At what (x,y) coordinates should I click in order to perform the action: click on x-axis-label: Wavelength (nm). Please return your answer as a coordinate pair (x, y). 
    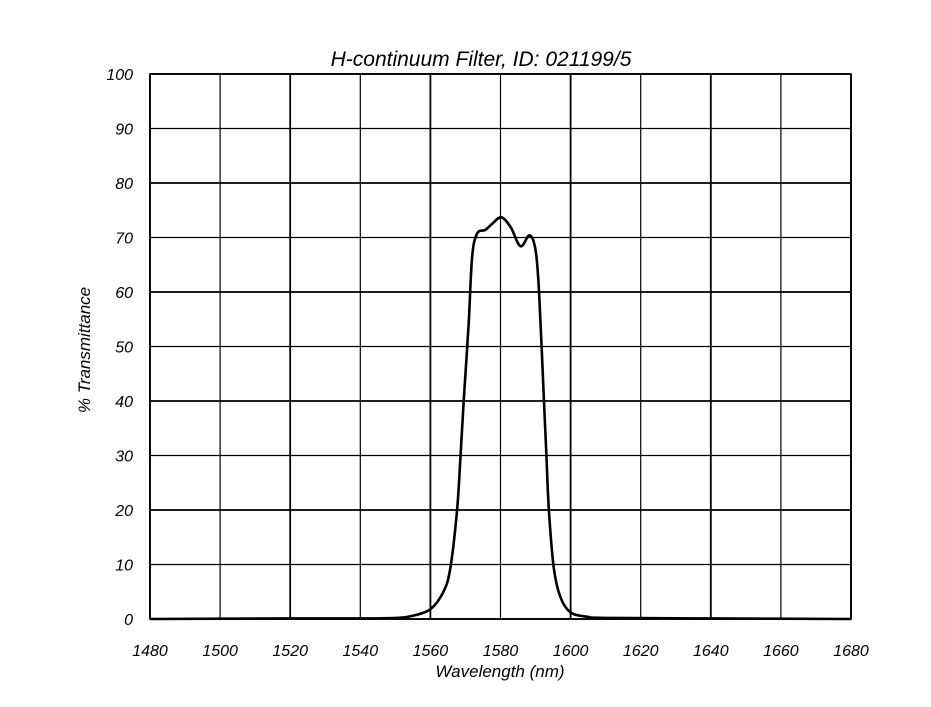
    Looking at the image, I should click on (499, 671).